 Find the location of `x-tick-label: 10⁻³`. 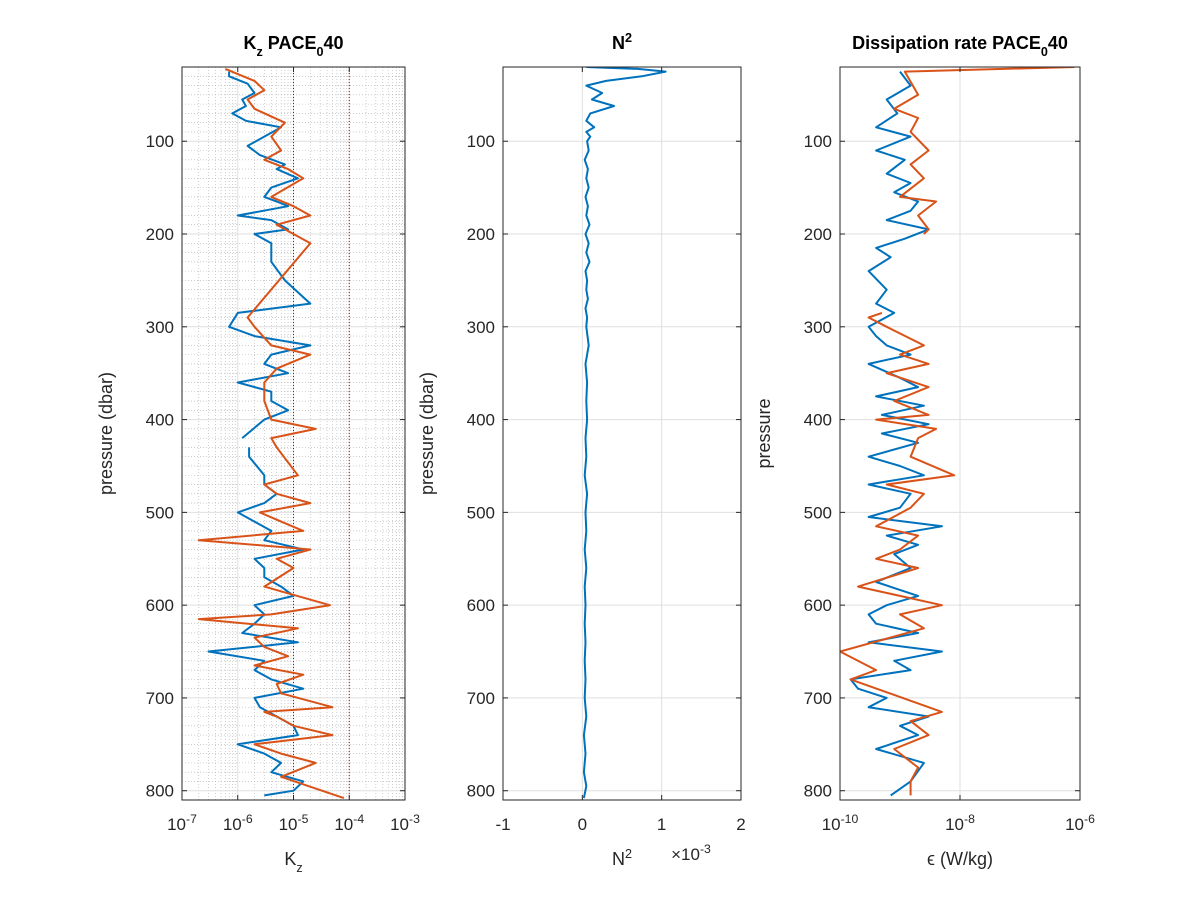

x-tick-label: 10⁻³ is located at coordinates (405, 823).